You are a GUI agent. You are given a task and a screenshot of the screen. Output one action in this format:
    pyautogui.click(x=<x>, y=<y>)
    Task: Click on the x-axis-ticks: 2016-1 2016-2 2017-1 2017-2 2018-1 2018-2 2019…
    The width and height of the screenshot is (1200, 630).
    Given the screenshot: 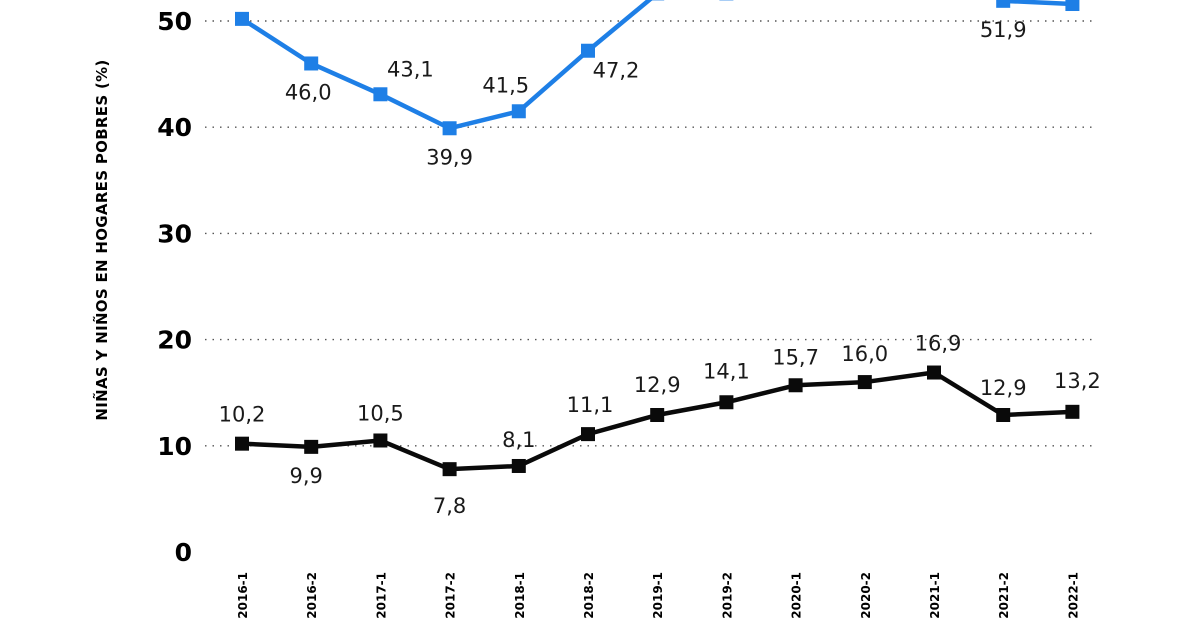 What is the action you would take?
    pyautogui.click(x=658, y=595)
    